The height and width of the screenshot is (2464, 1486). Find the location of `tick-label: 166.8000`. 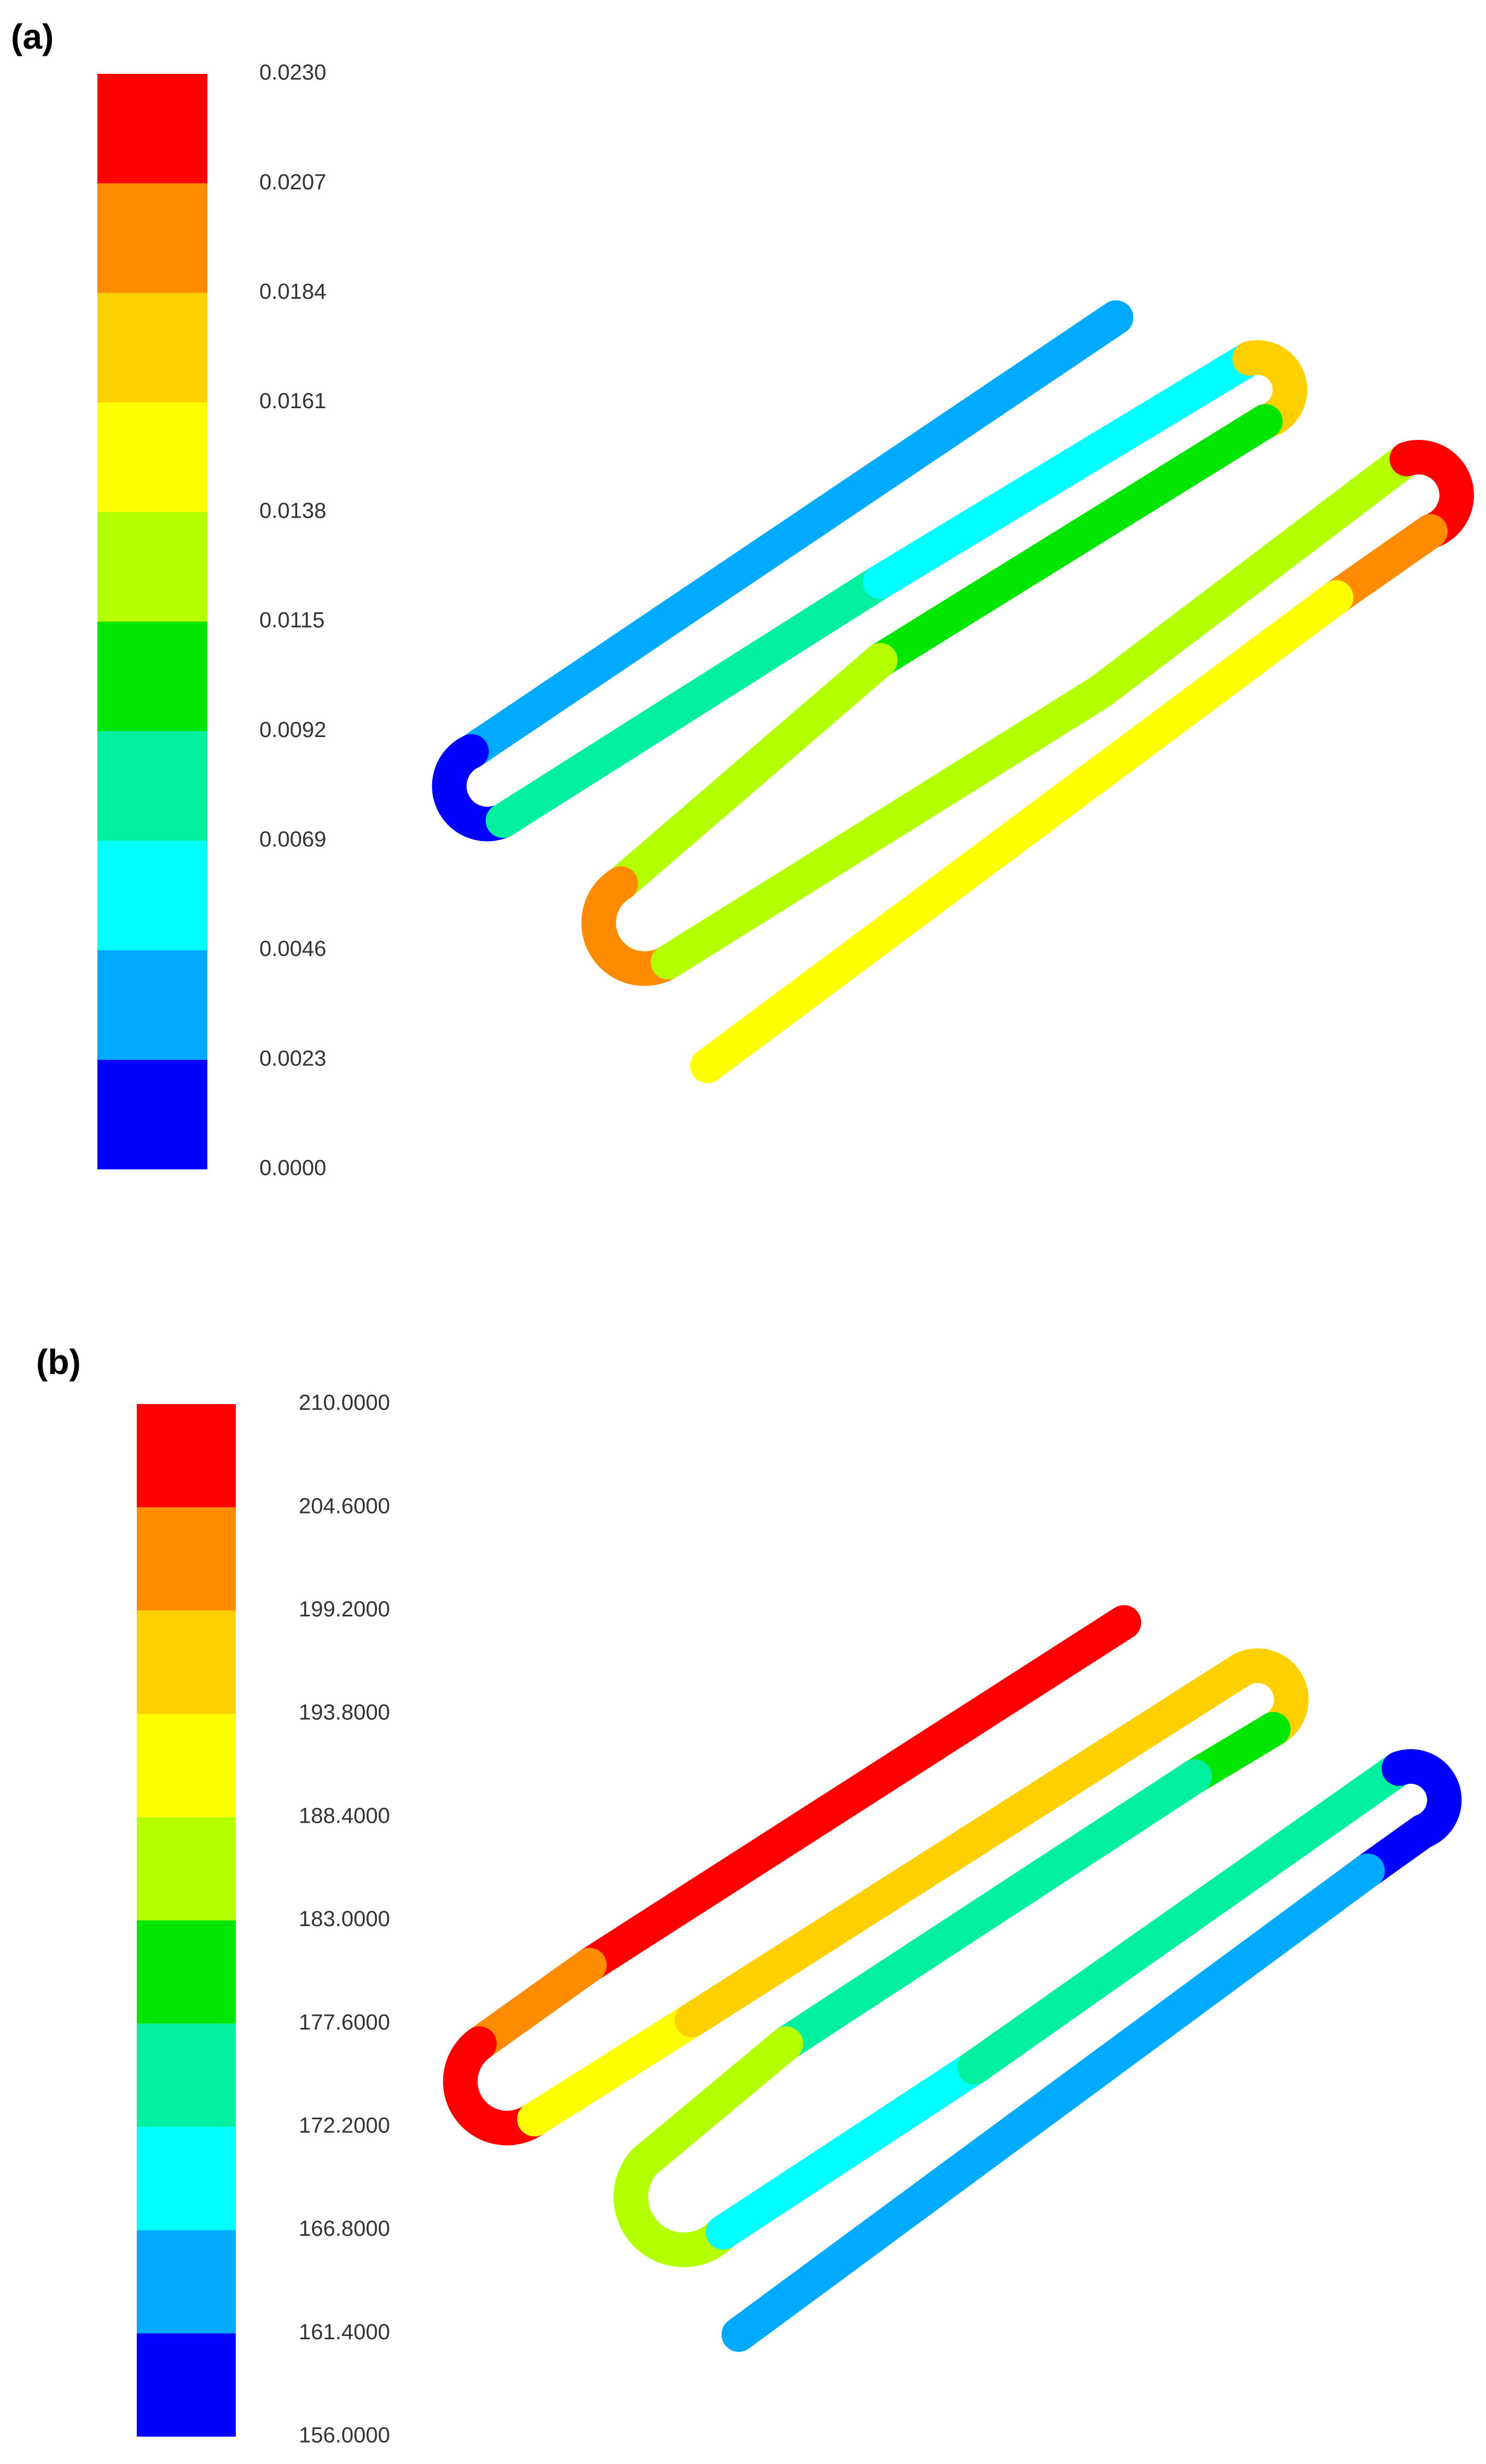

tick-label: 166.8000 is located at coordinates (345, 2229).